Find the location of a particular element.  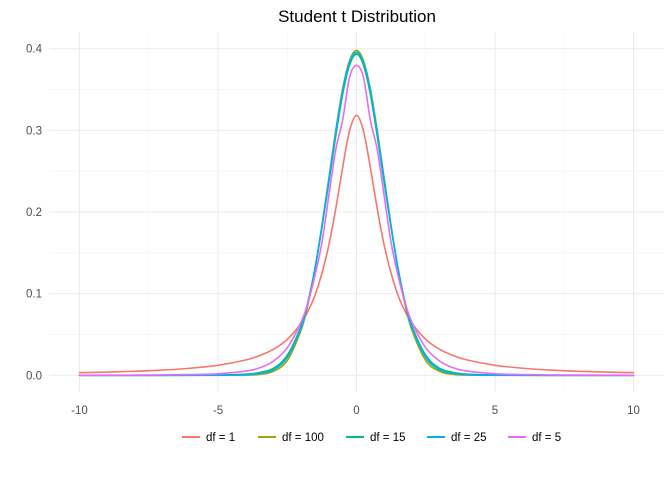

legend-label: df = 1 is located at coordinates (220, 438).